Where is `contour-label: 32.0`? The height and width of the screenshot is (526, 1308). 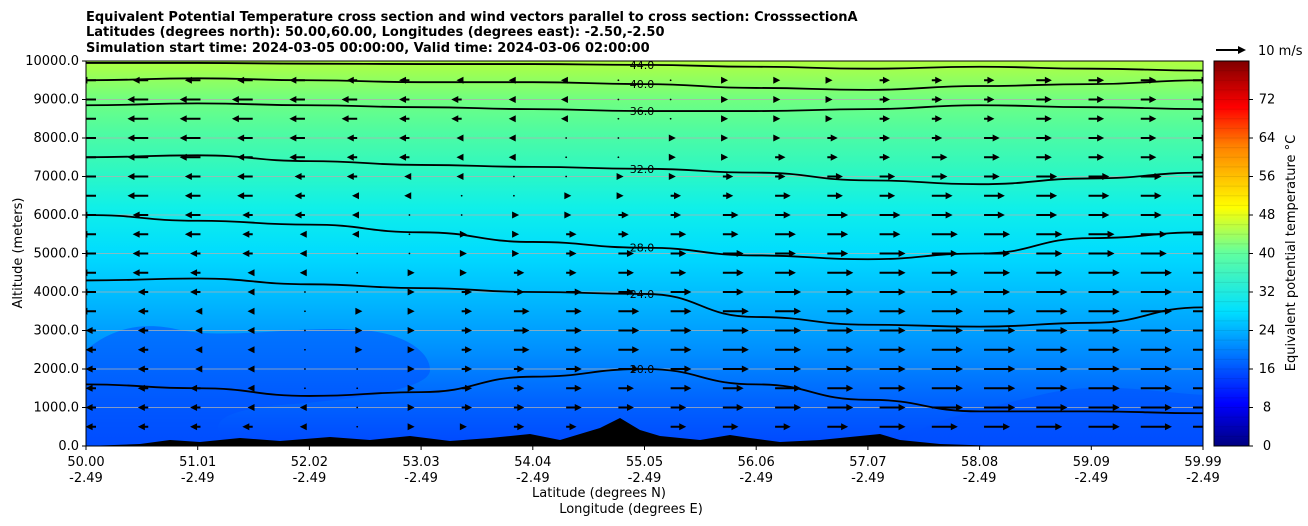 contour-label: 32.0 is located at coordinates (642, 169).